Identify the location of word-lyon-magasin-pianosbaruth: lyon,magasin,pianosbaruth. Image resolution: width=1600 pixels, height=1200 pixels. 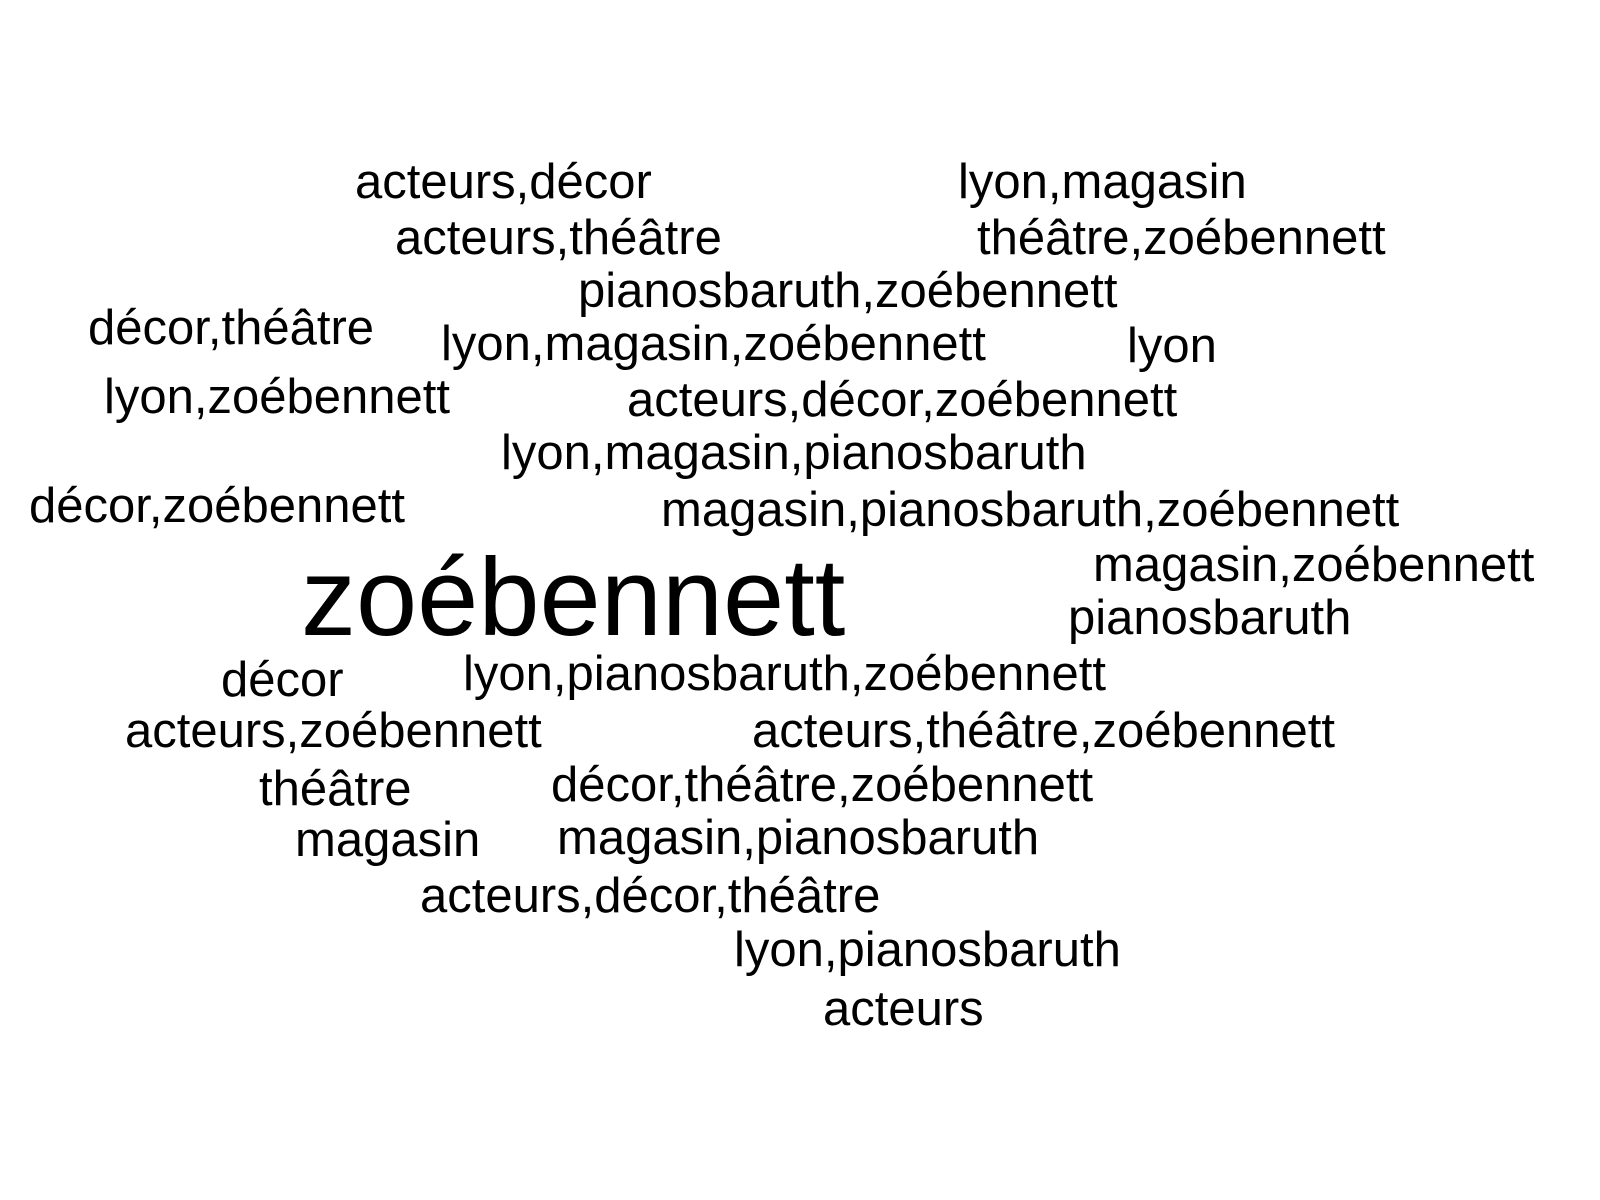
(794, 453).